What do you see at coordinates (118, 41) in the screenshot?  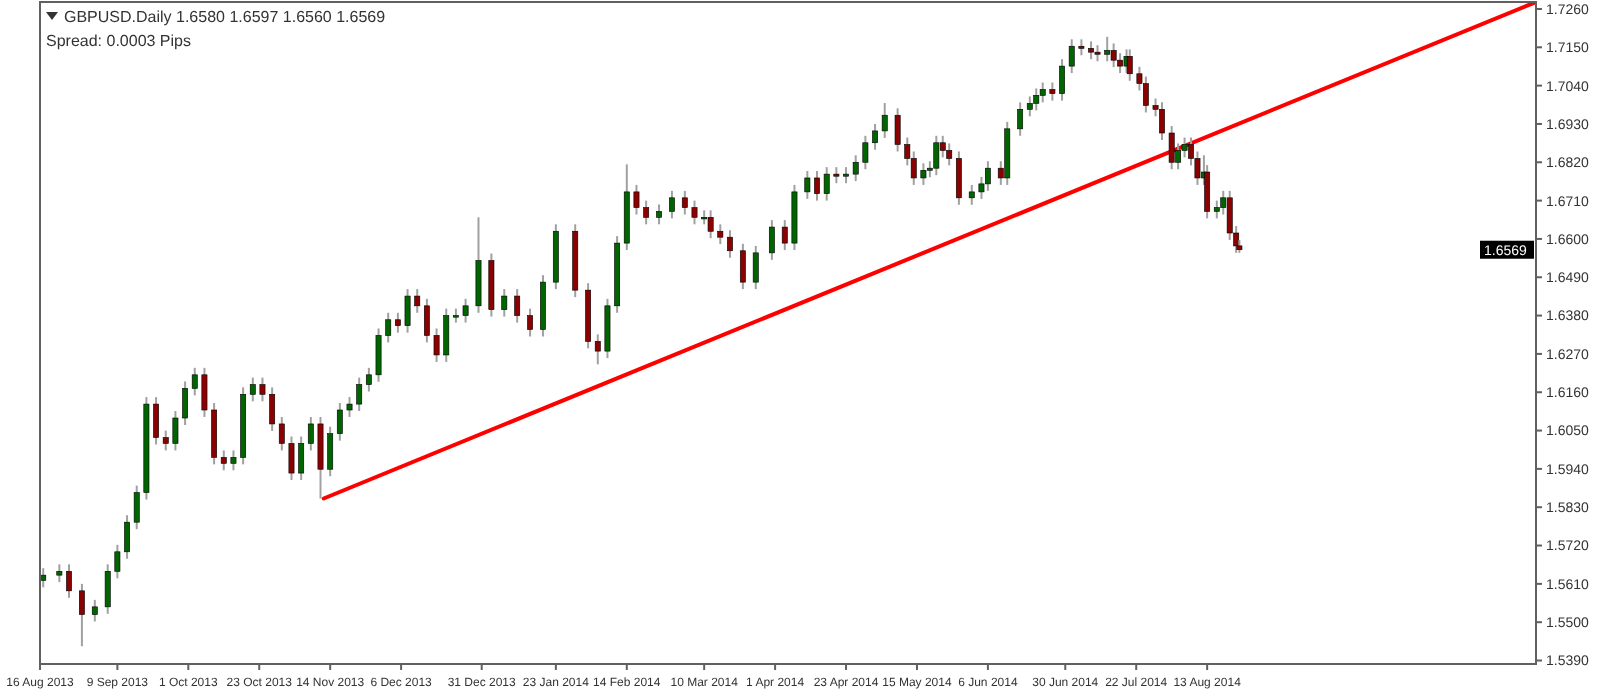 I see `text: Spread: 0.0003 Pips` at bounding box center [118, 41].